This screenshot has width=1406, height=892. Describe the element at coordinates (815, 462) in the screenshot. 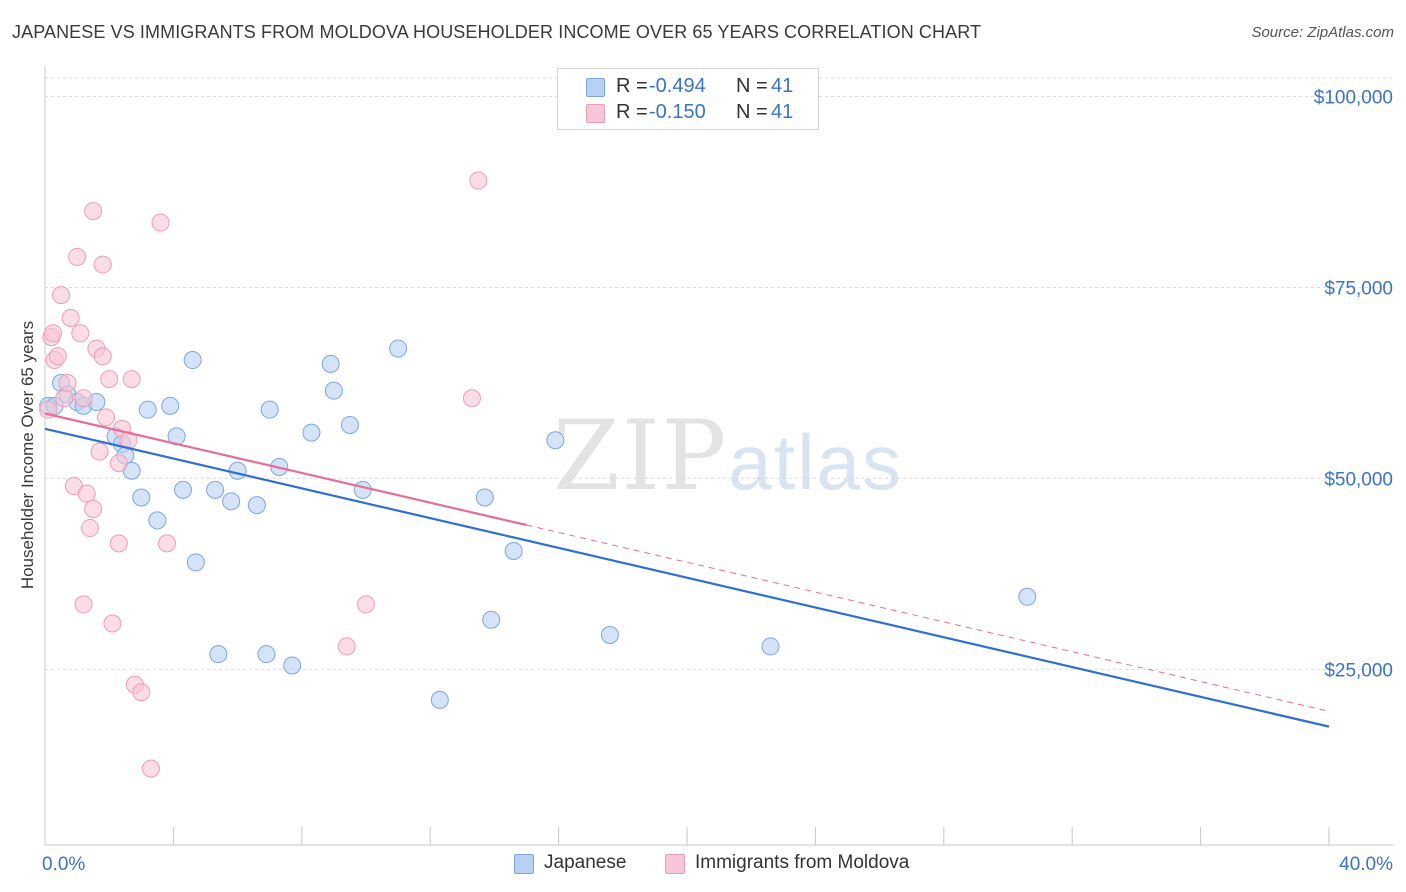

I see `watermark-atlas: atlas` at that location.